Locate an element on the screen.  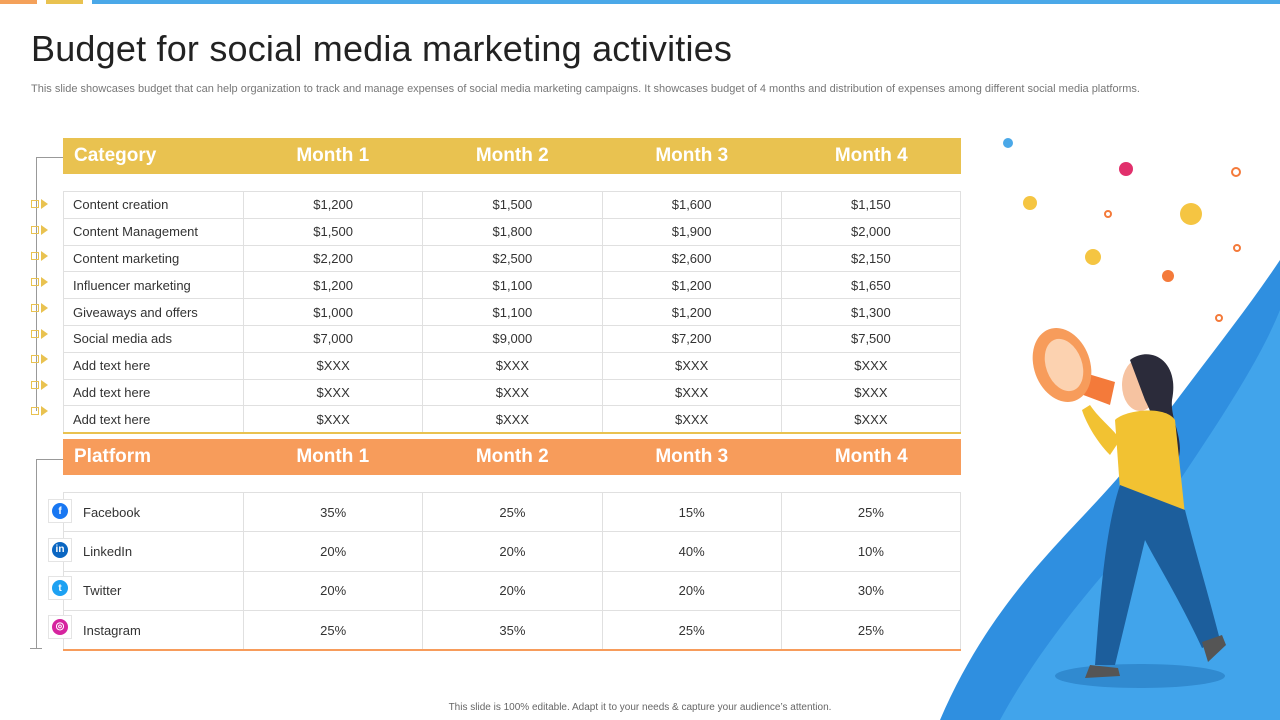
budget-cell: $1,600 is located at coordinates (691, 205).